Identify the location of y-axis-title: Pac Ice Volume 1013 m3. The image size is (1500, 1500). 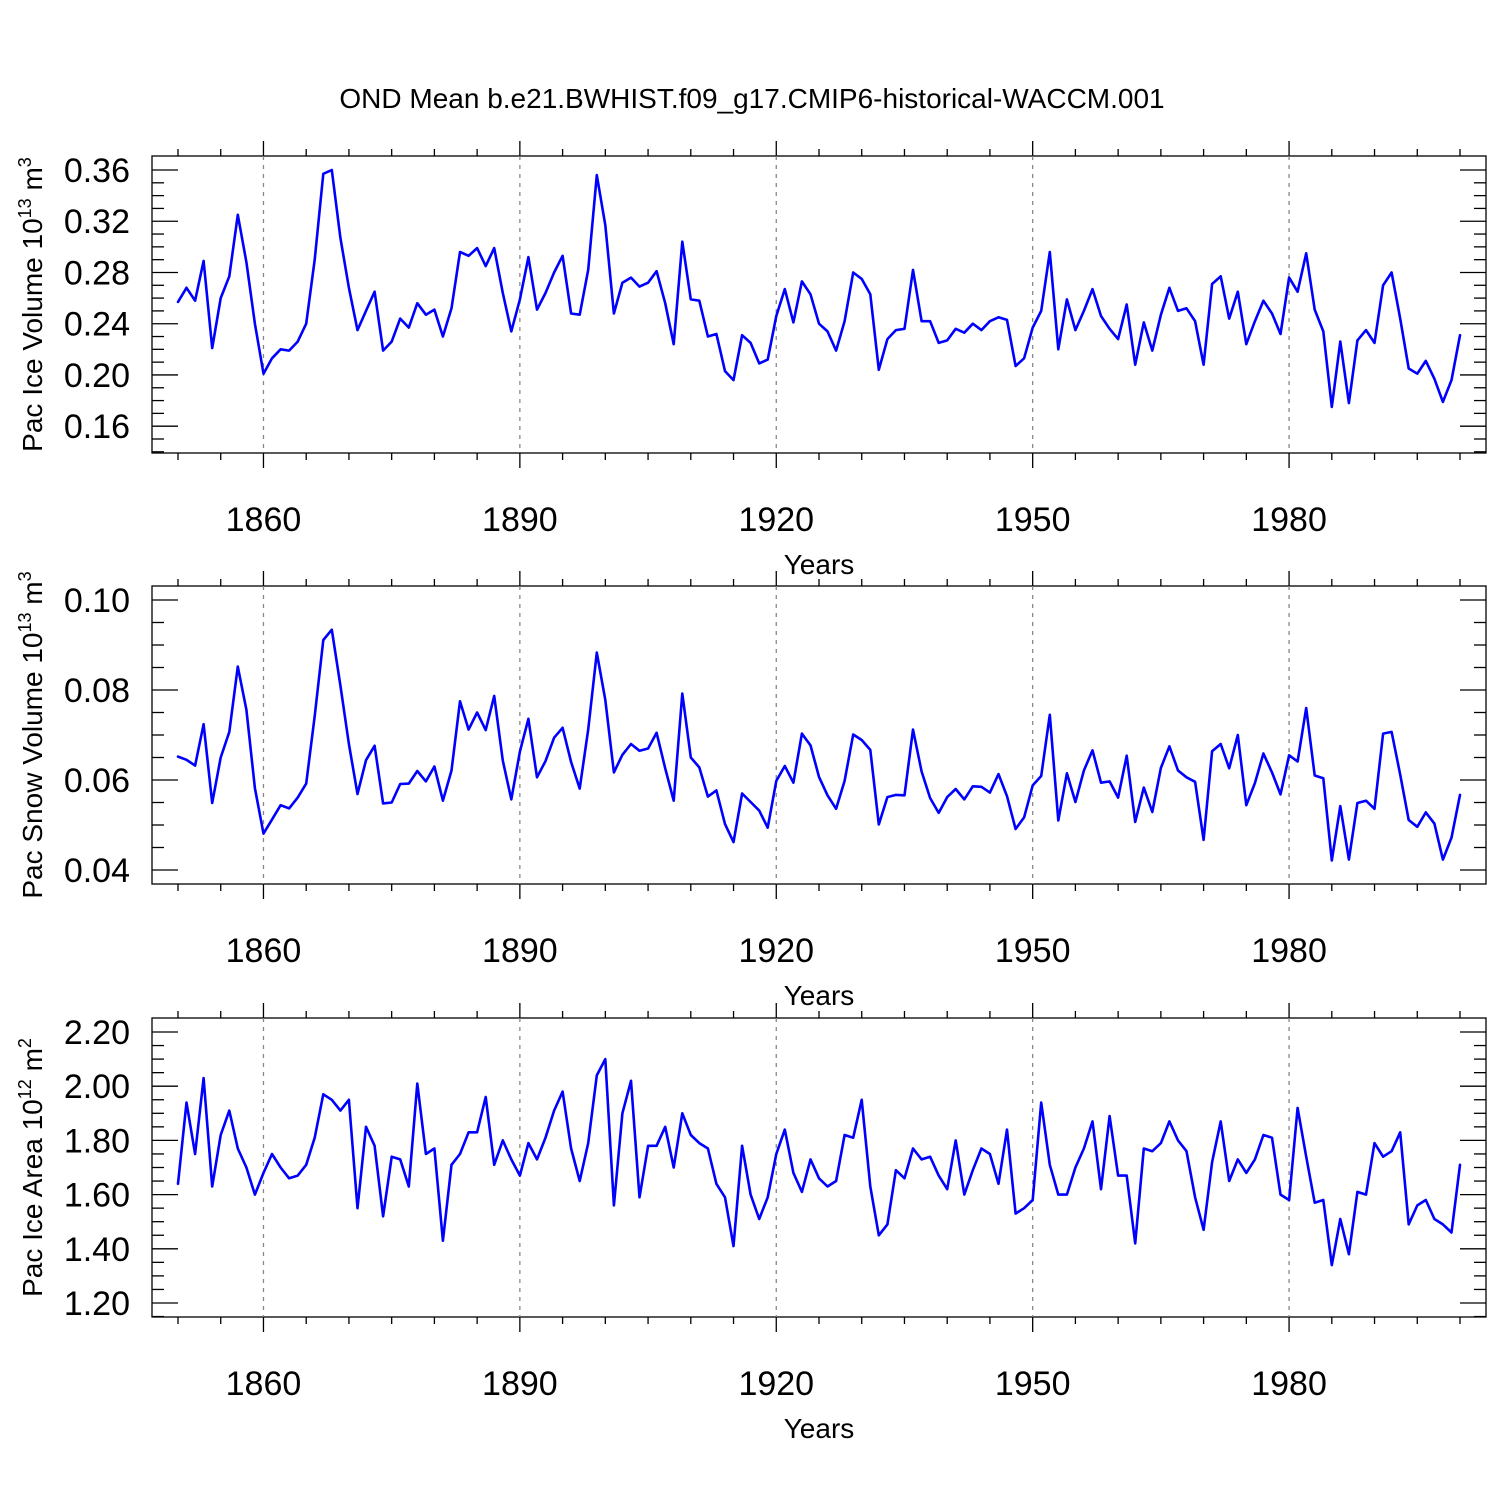
(31, 304).